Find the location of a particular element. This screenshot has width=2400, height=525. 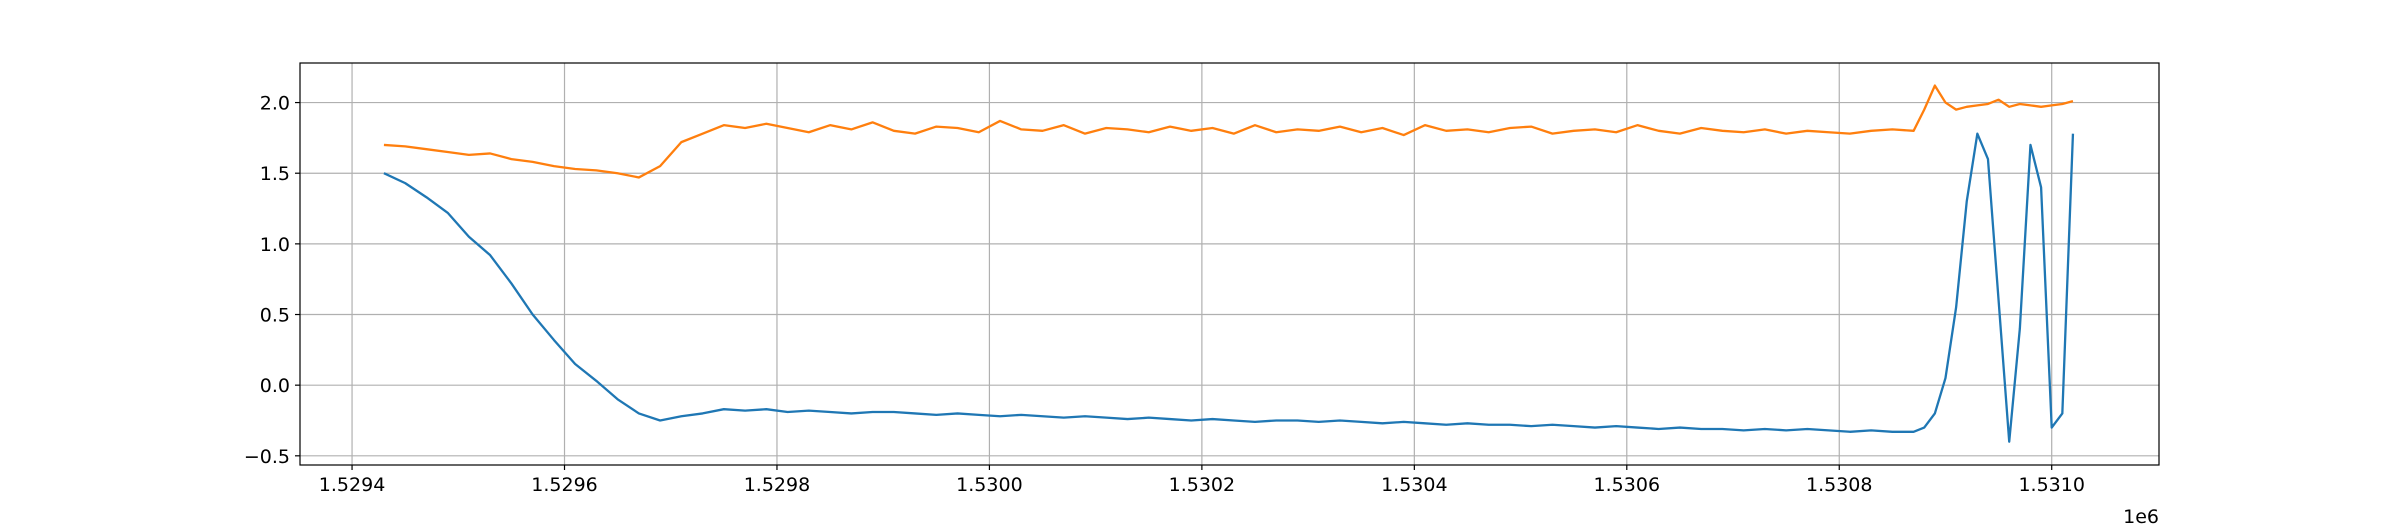

x-tick-label: 1.5302 is located at coordinates (1202, 485).